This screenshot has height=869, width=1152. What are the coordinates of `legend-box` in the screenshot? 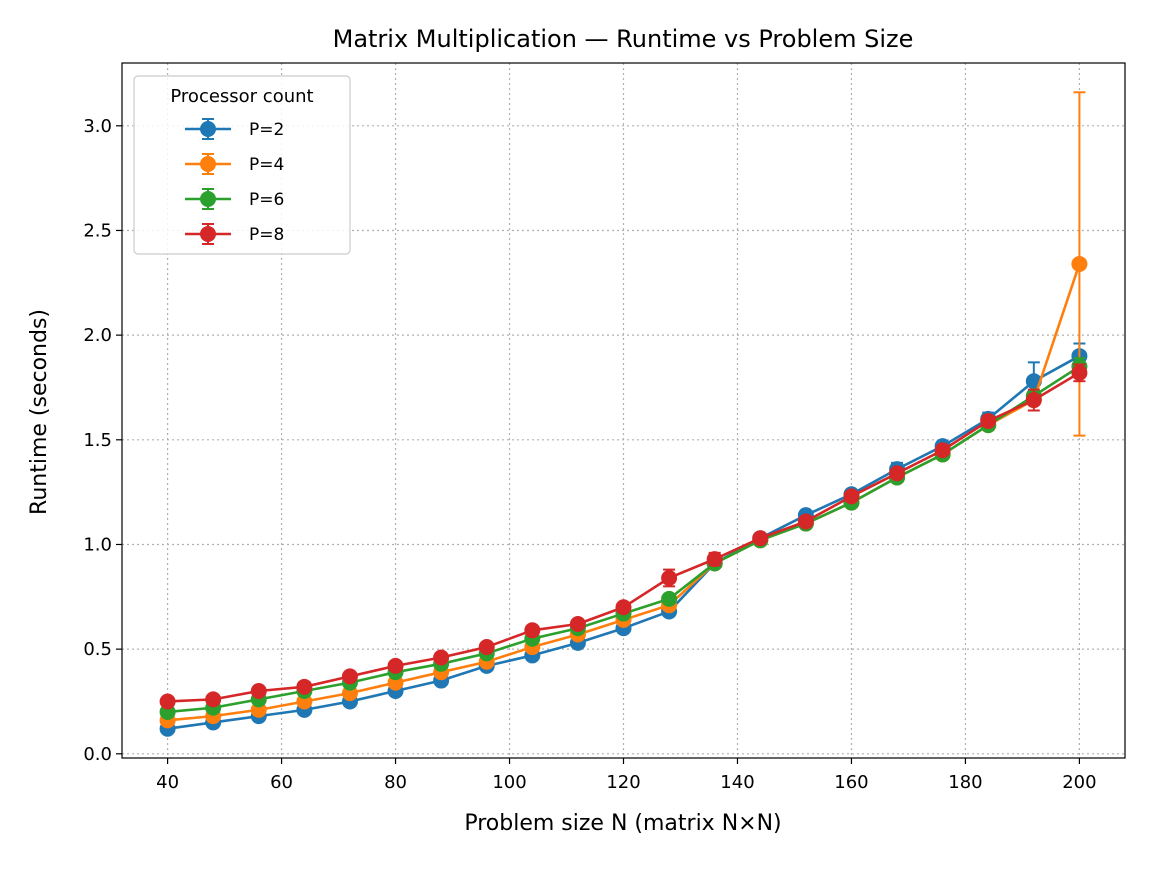 It's located at (242, 165).